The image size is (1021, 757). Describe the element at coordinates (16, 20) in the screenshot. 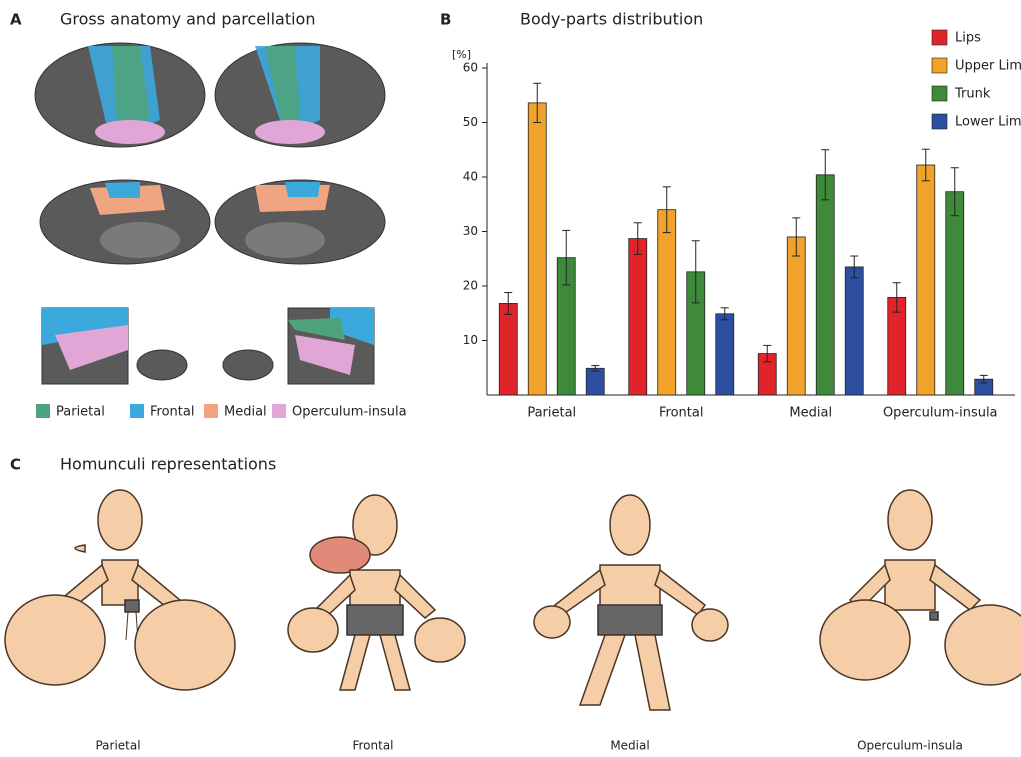

I see `panel-letter: A` at that location.